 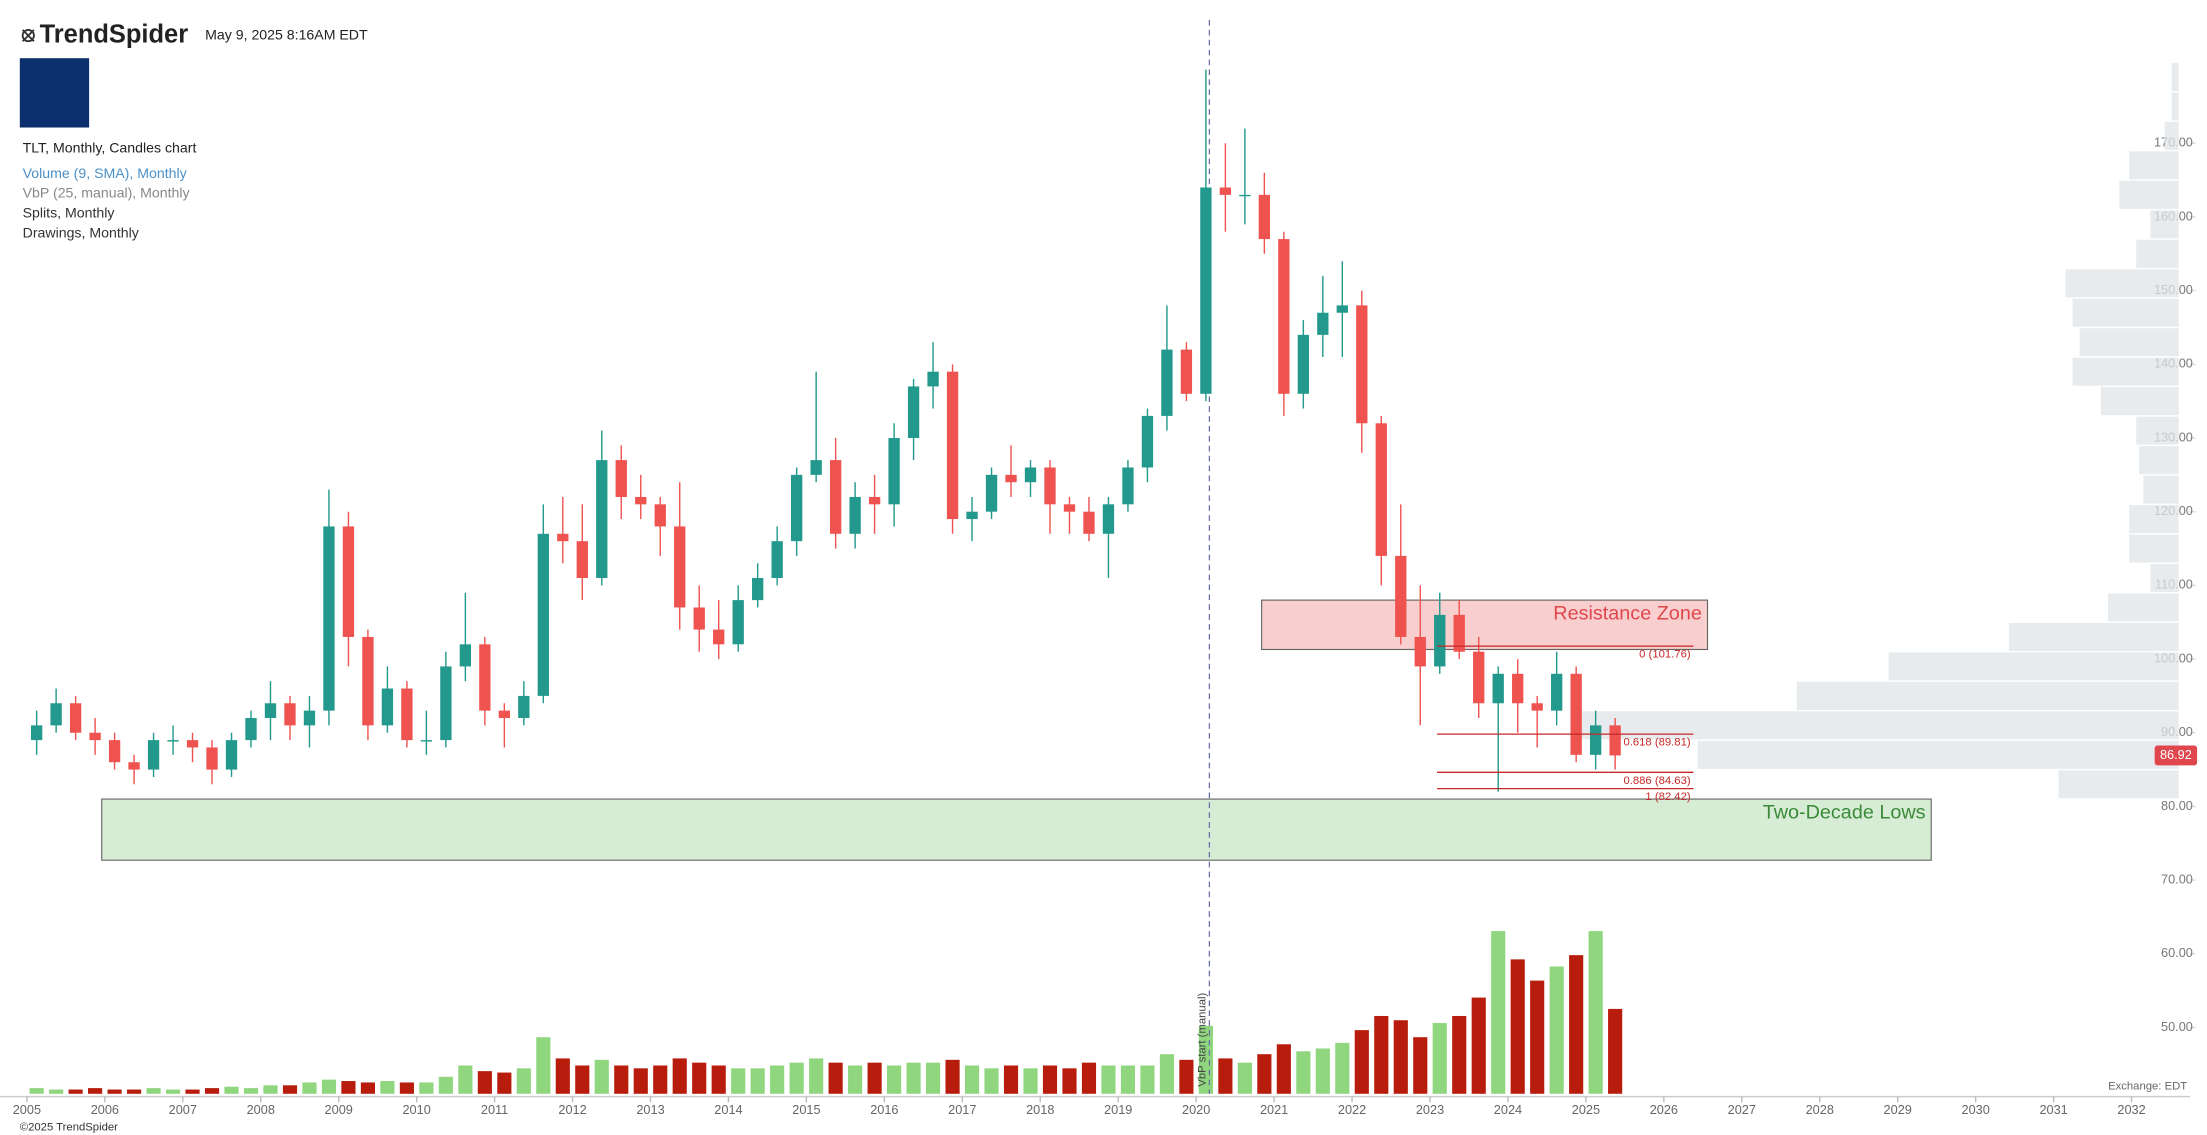 What do you see at coordinates (1118, 1109) in the screenshot?
I see `x-tick-label: 2019` at bounding box center [1118, 1109].